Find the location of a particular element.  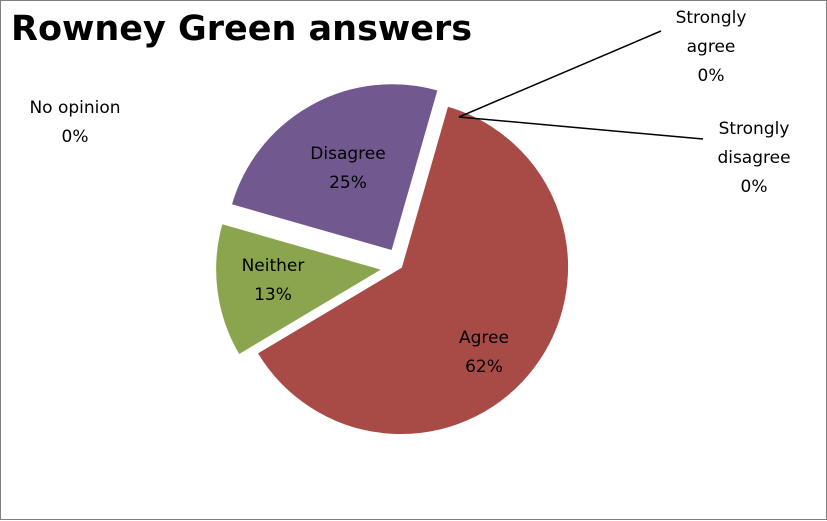

pie-slice-disagree is located at coordinates (334, 167).